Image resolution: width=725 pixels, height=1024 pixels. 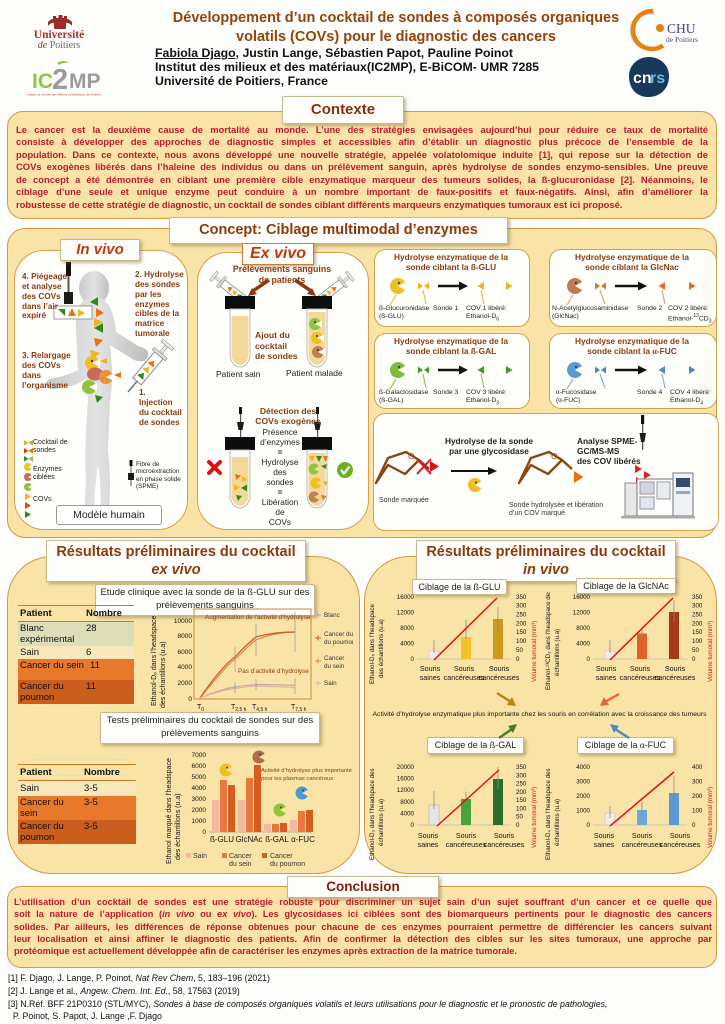 What do you see at coordinates (306, 771) in the screenshot?
I see `svg-text:Activité d’hydrolyse plus impo: Activité d’hydrolyse plus importante` at bounding box center [306, 771].